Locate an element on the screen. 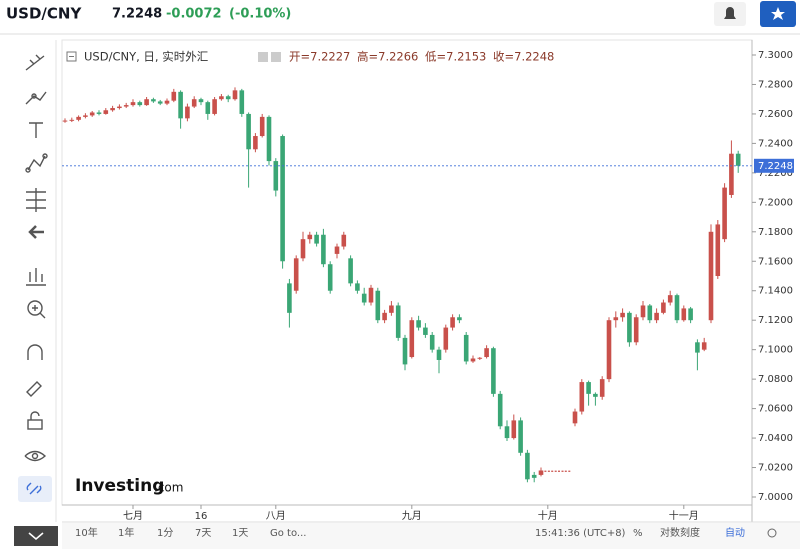 The width and height of the screenshot is (800, 549). y-tick-label: 7.0400 is located at coordinates (775, 438).